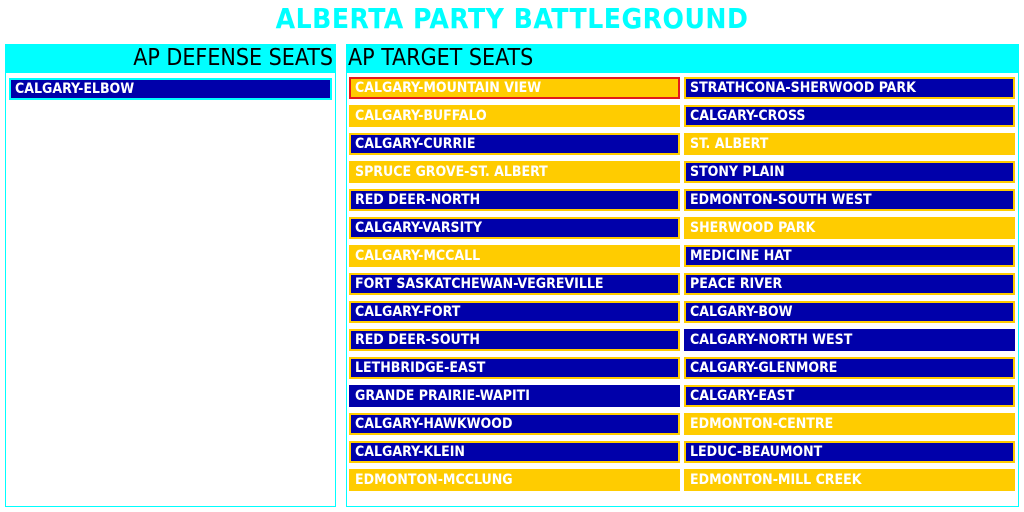 This screenshot has height=512, width=1024. Describe the element at coordinates (233, 58) in the screenshot. I see `defense-header-label: AP DEFENSE SEATS` at that location.